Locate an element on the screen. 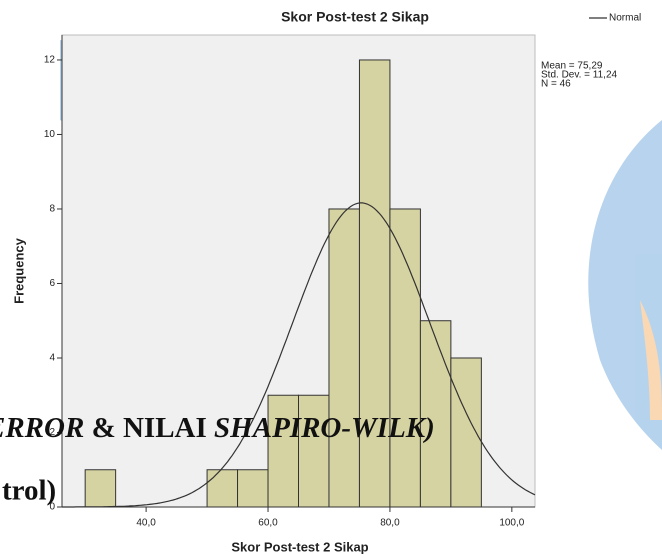 The height and width of the screenshot is (559, 662). y-tick-label: 4 is located at coordinates (52, 358).